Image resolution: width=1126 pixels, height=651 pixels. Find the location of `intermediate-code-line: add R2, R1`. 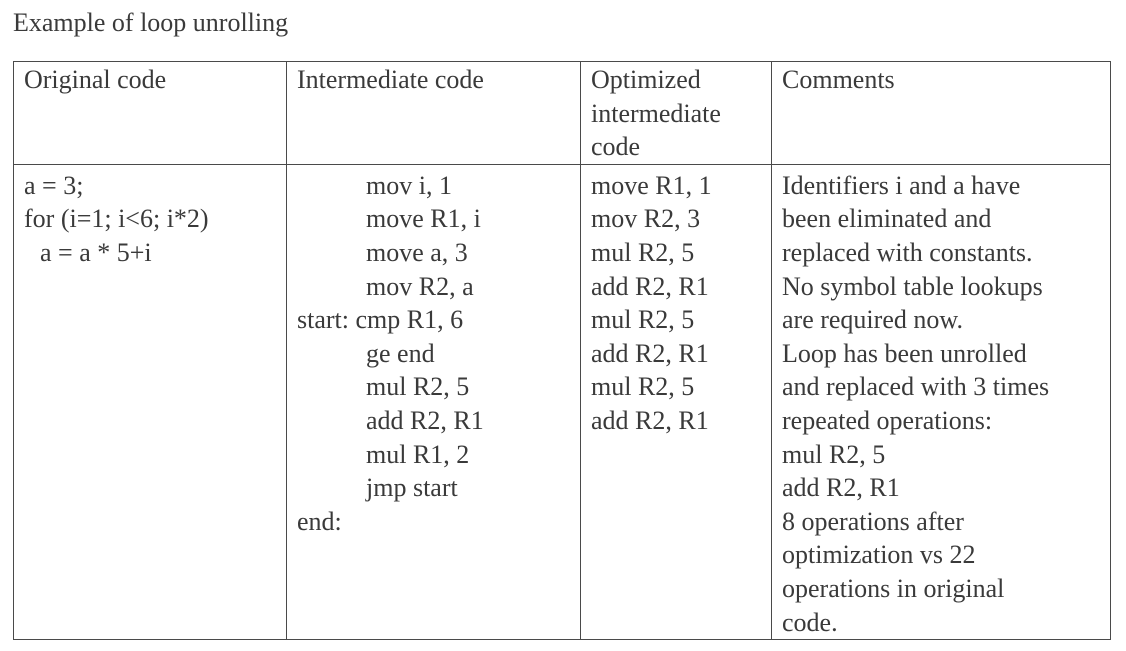

intermediate-code-line: add R2, R1 is located at coordinates (425, 420).